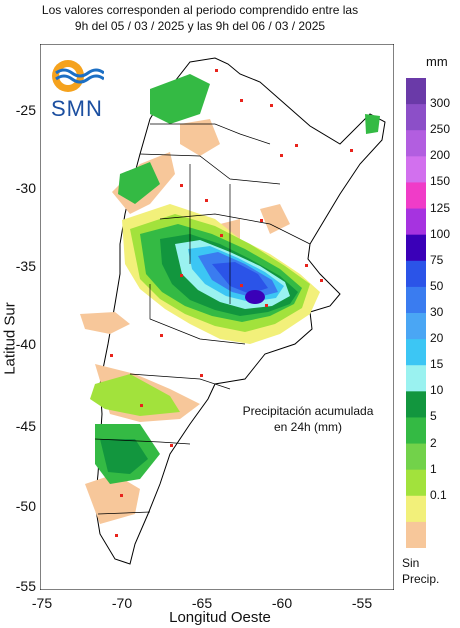  What do you see at coordinates (202, 603) in the screenshot?
I see `x-tick-label: -65` at bounding box center [202, 603].